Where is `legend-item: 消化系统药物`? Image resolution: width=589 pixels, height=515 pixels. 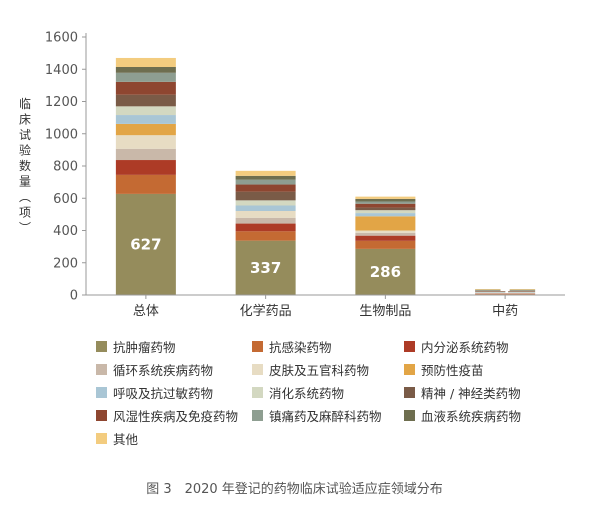 legend-item: 消化系统药物 is located at coordinates (326, 392).